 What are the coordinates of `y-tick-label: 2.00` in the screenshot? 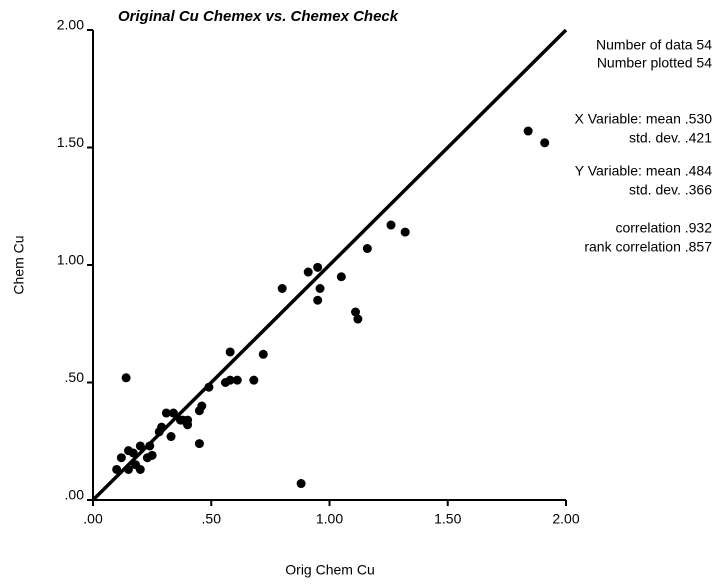 It's located at (70, 25).